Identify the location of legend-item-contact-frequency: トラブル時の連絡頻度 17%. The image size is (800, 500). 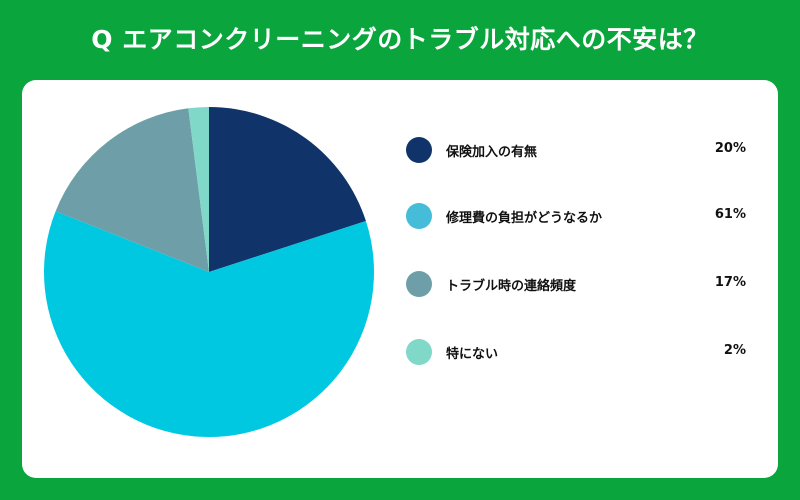
(576, 284).